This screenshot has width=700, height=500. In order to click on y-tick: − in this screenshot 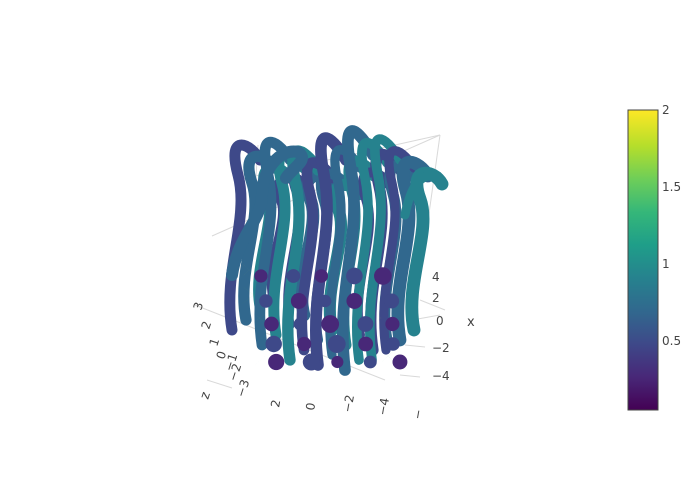, I will do `click(418, 414)`.